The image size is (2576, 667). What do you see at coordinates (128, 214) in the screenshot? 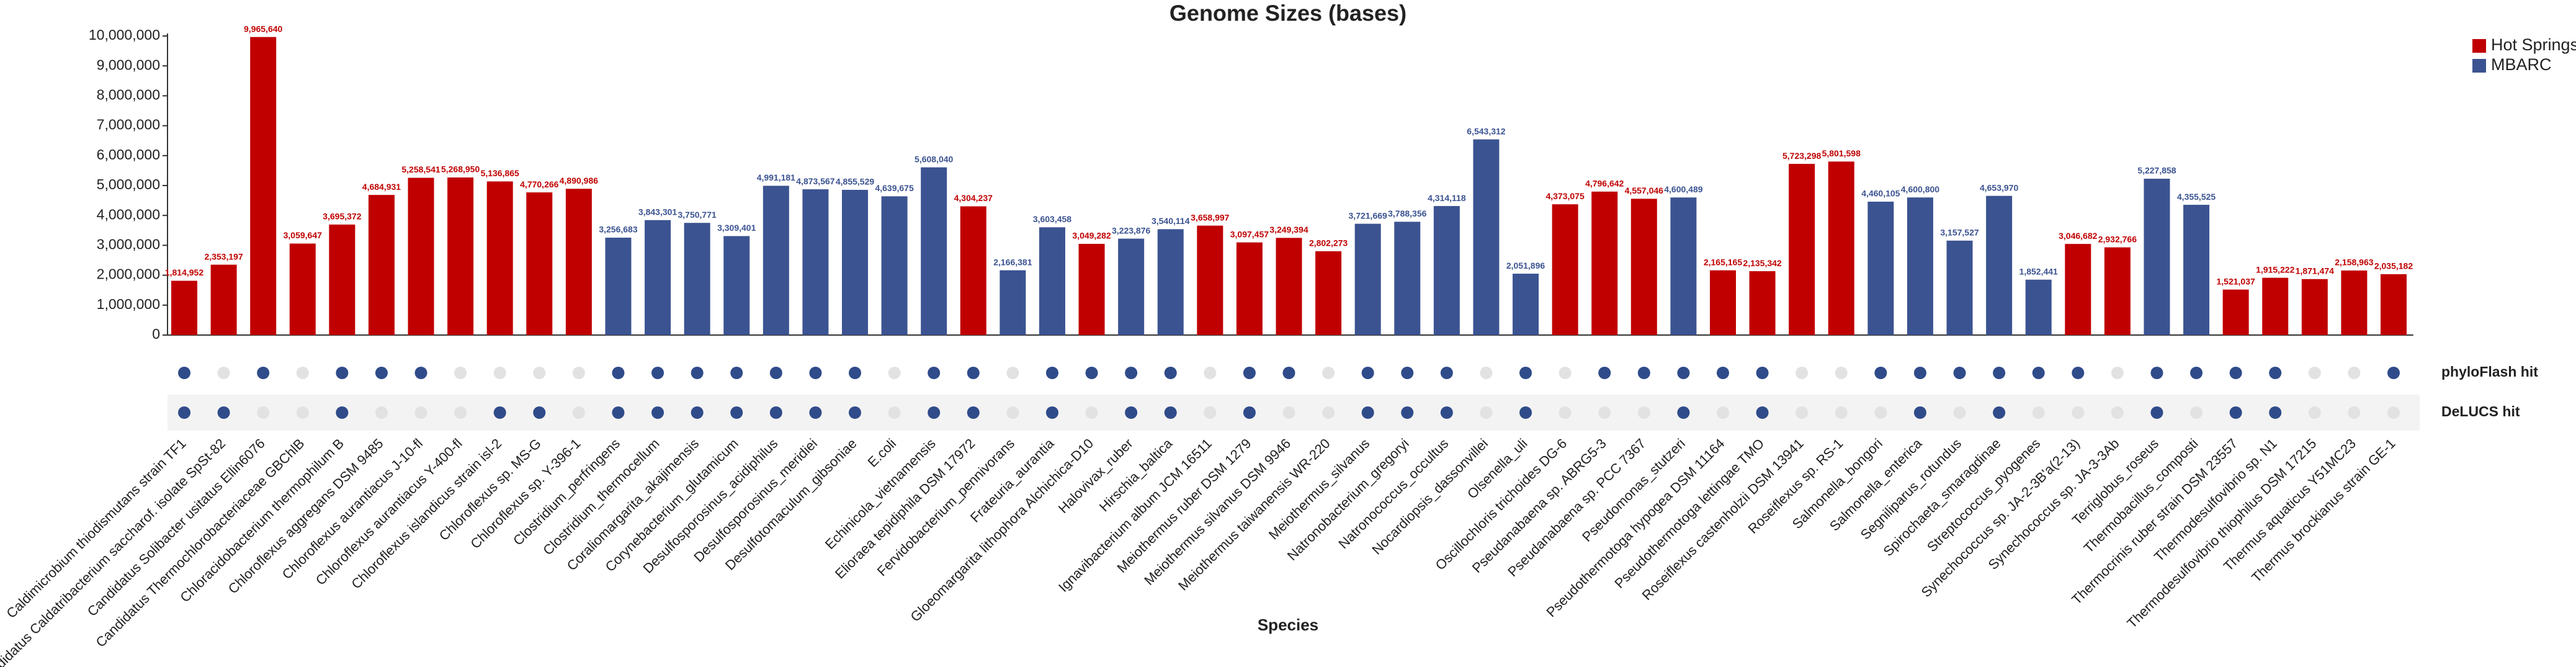
I see `y-tick-label: 4,000,000` at bounding box center [128, 214].